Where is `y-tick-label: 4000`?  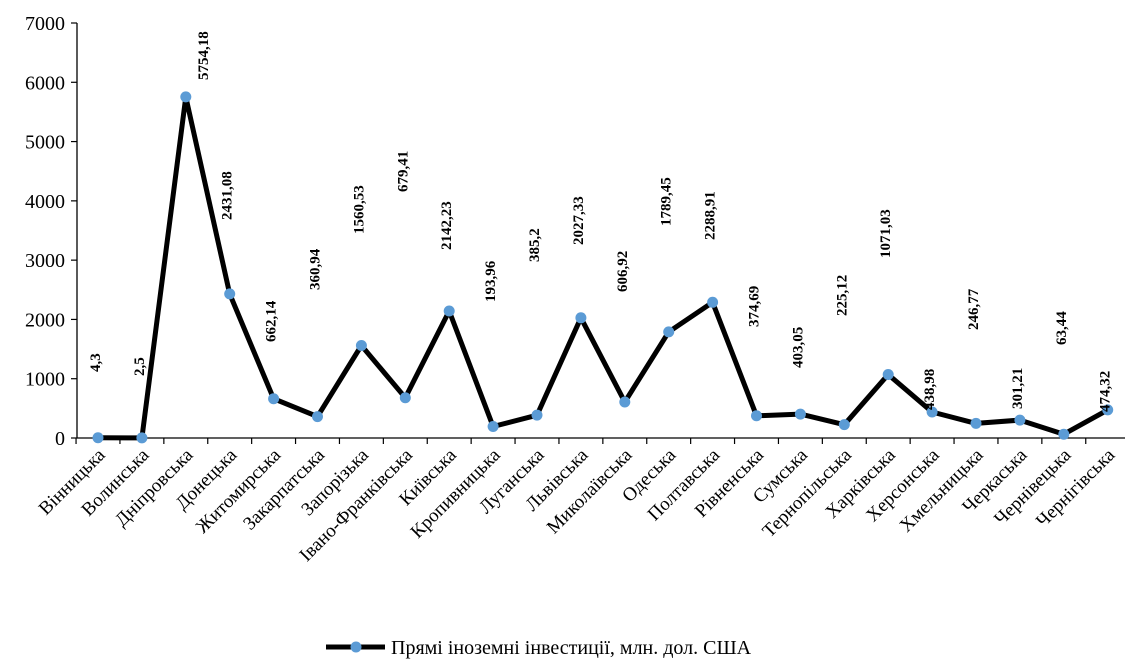
y-tick-label: 4000 is located at coordinates (45, 202).